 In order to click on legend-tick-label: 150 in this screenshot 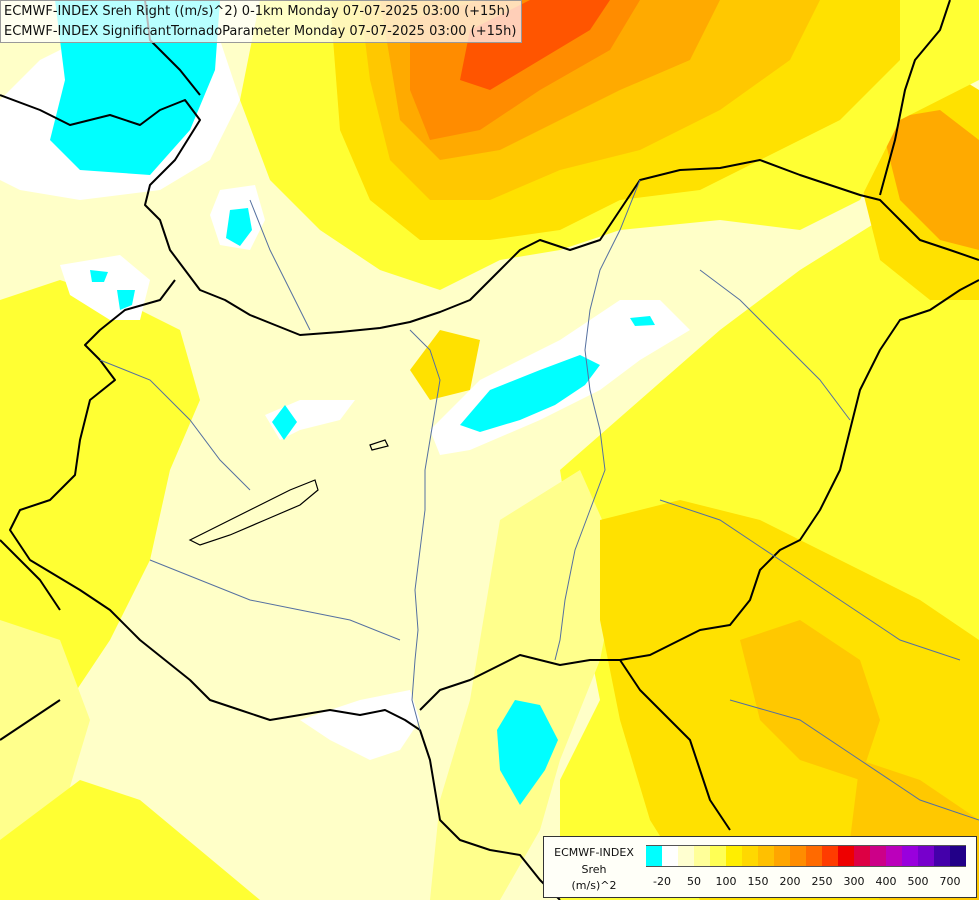, I will do `click(758, 881)`.